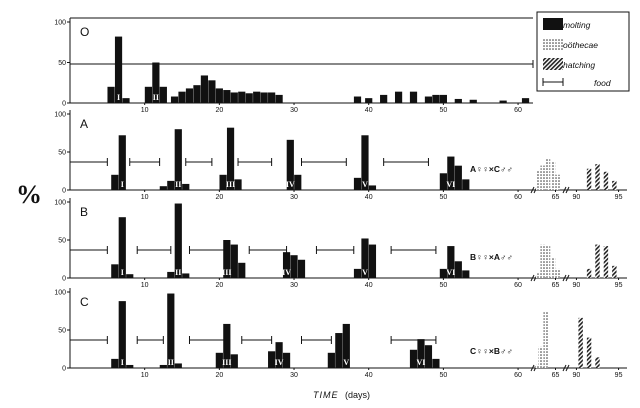 The image size is (640, 408). What do you see at coordinates (219, 285) in the screenshot?
I see `x-tick-label: 20` at bounding box center [219, 285].